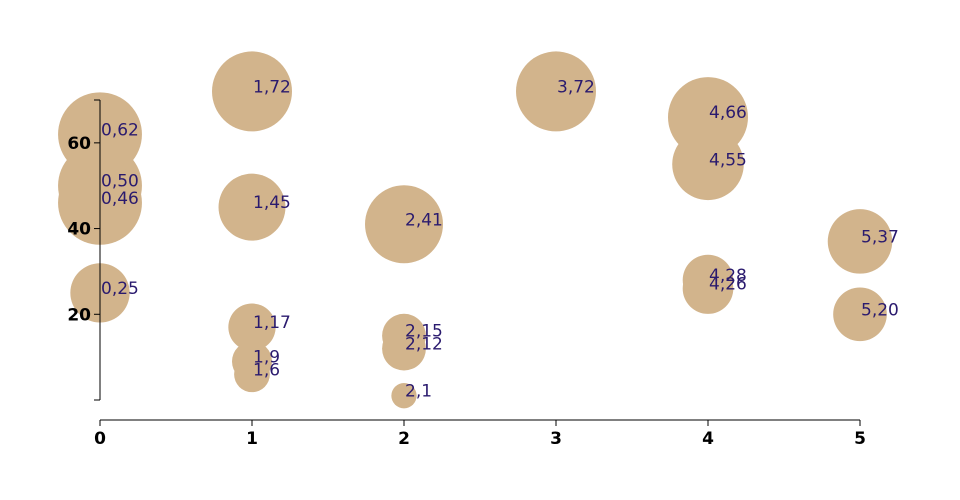  I want to click on y-tick-label: 60, so click(79, 144).